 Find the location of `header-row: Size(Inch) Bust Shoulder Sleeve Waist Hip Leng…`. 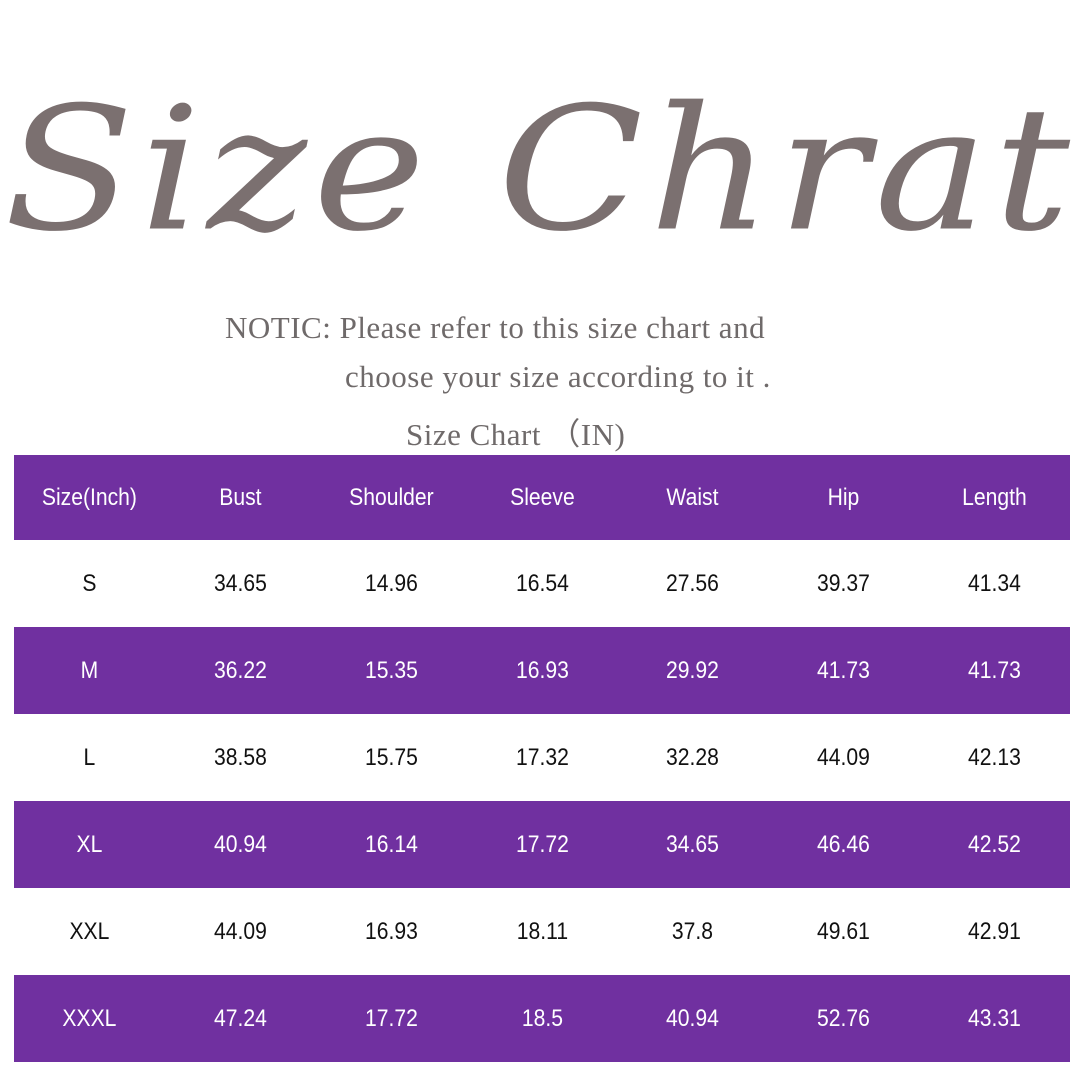

header-row: Size(Inch) Bust Shoulder Sleeve Waist Hip Leng… is located at coordinates (542, 497).